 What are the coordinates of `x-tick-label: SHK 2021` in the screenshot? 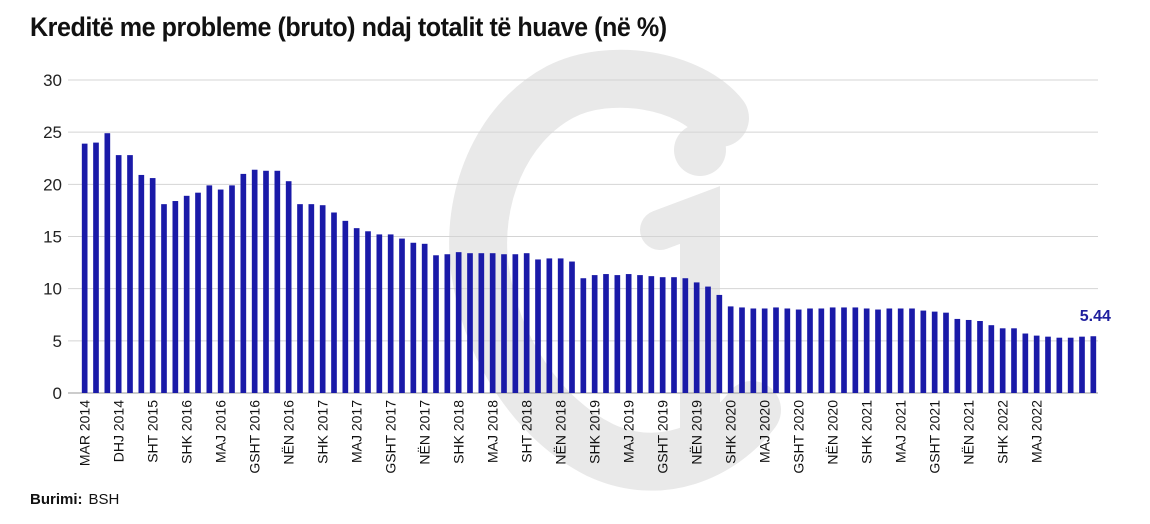 It's located at (867, 432).